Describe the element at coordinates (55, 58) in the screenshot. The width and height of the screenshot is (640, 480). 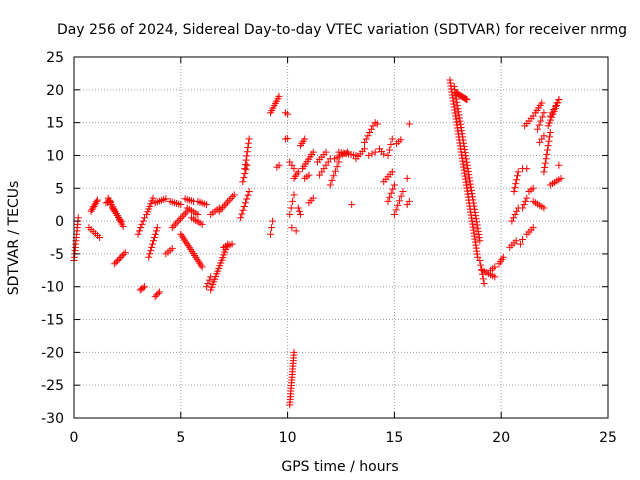
I see `y-tick-label: 25` at that location.